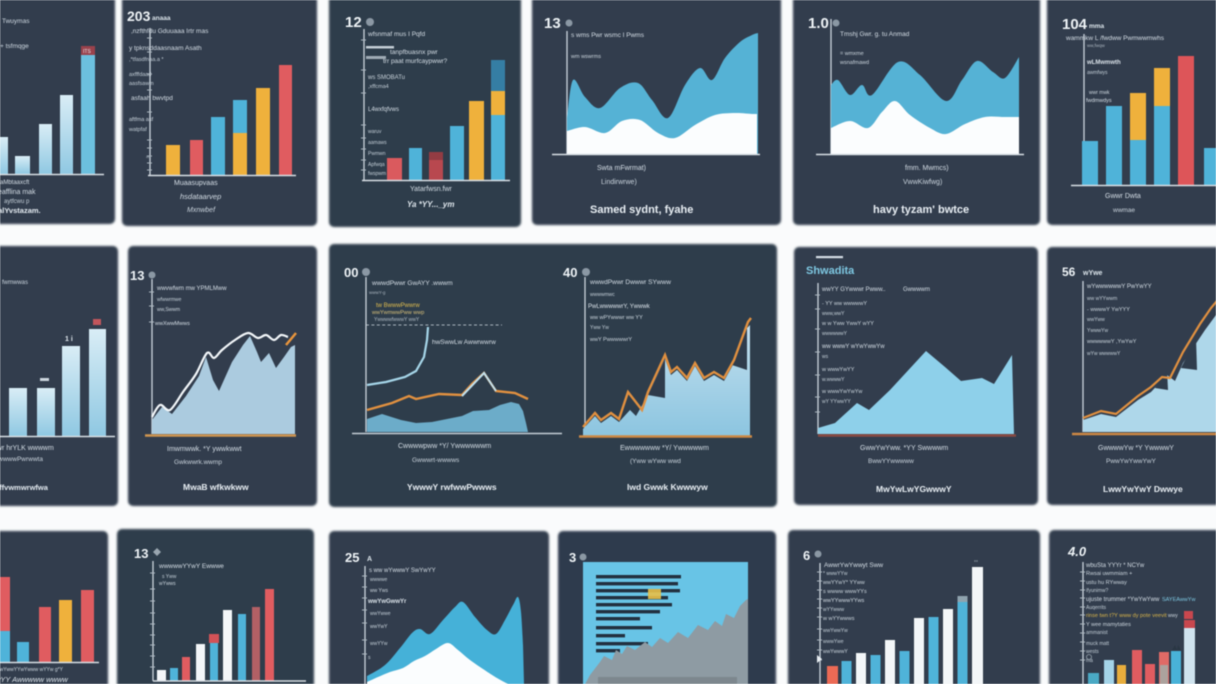 This screenshot has height=684, width=1216. I want to click on svg-text: fwmwwas, so click(15, 283).